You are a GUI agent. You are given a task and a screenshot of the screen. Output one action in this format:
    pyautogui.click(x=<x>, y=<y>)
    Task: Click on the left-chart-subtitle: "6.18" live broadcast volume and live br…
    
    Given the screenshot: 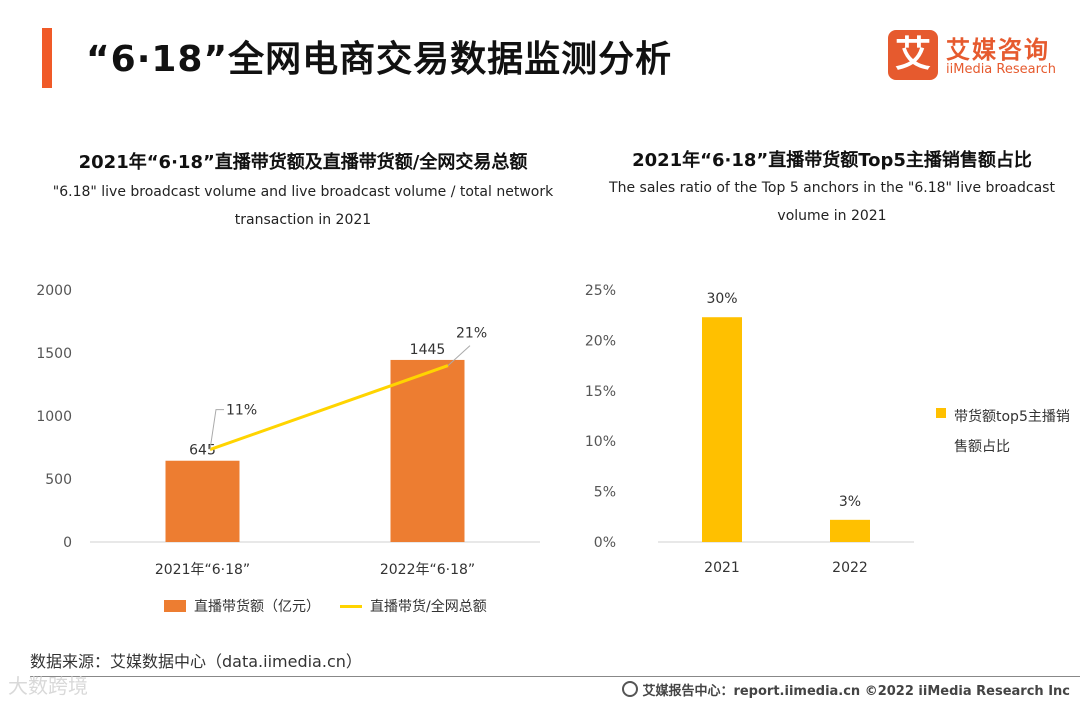 What is the action you would take?
    pyautogui.click(x=303, y=206)
    